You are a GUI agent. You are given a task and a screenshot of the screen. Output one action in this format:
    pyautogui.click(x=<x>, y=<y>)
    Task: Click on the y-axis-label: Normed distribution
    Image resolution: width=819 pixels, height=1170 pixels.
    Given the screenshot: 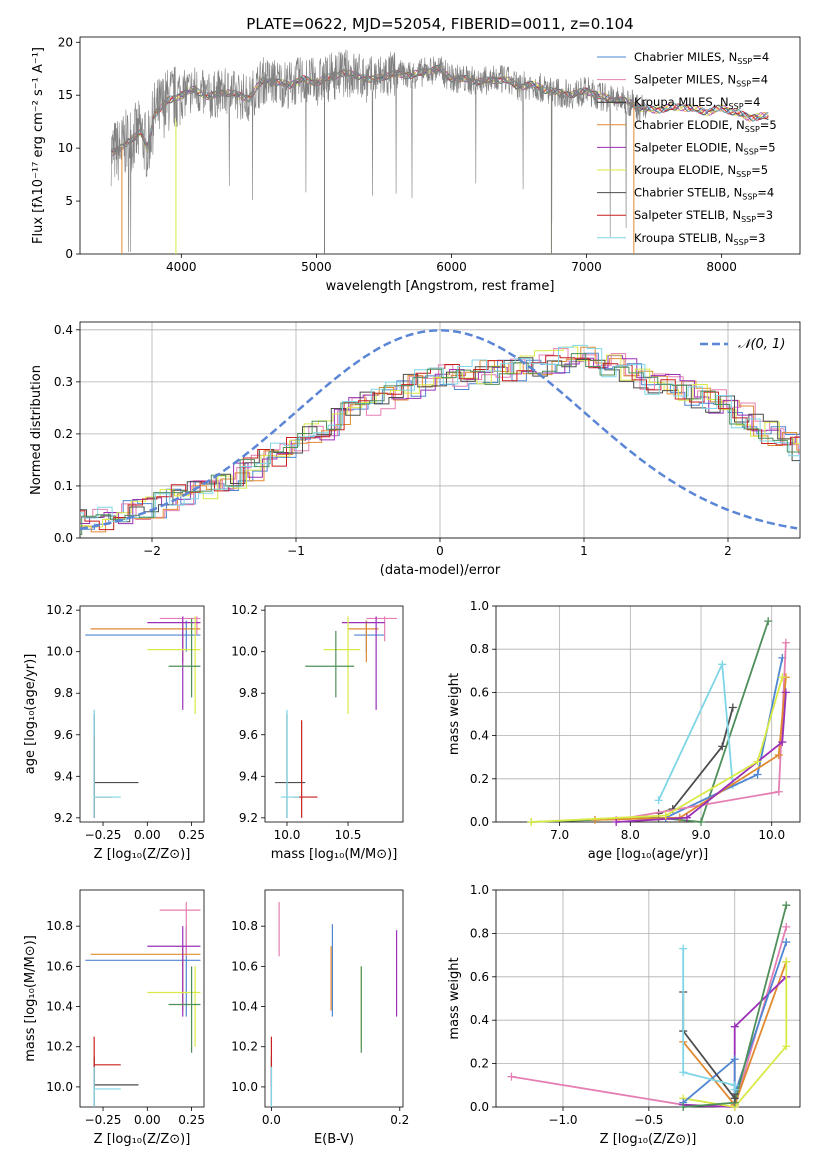 What is the action you would take?
    pyautogui.click(x=36, y=430)
    